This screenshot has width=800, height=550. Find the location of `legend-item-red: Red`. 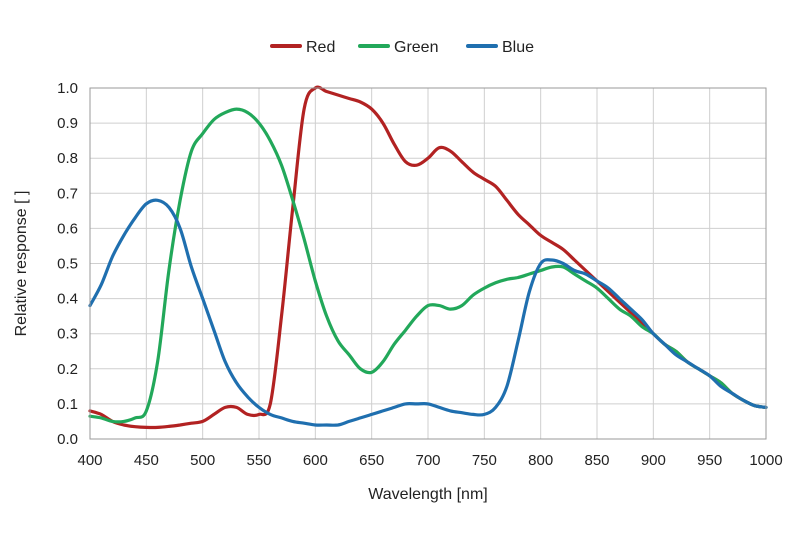

legend-item-red: Red is located at coordinates (302, 47).